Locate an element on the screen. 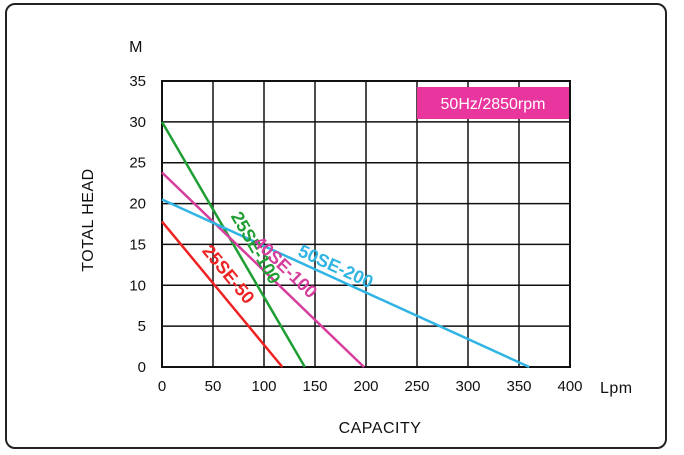  x-tick-label: 0 is located at coordinates (162, 386).